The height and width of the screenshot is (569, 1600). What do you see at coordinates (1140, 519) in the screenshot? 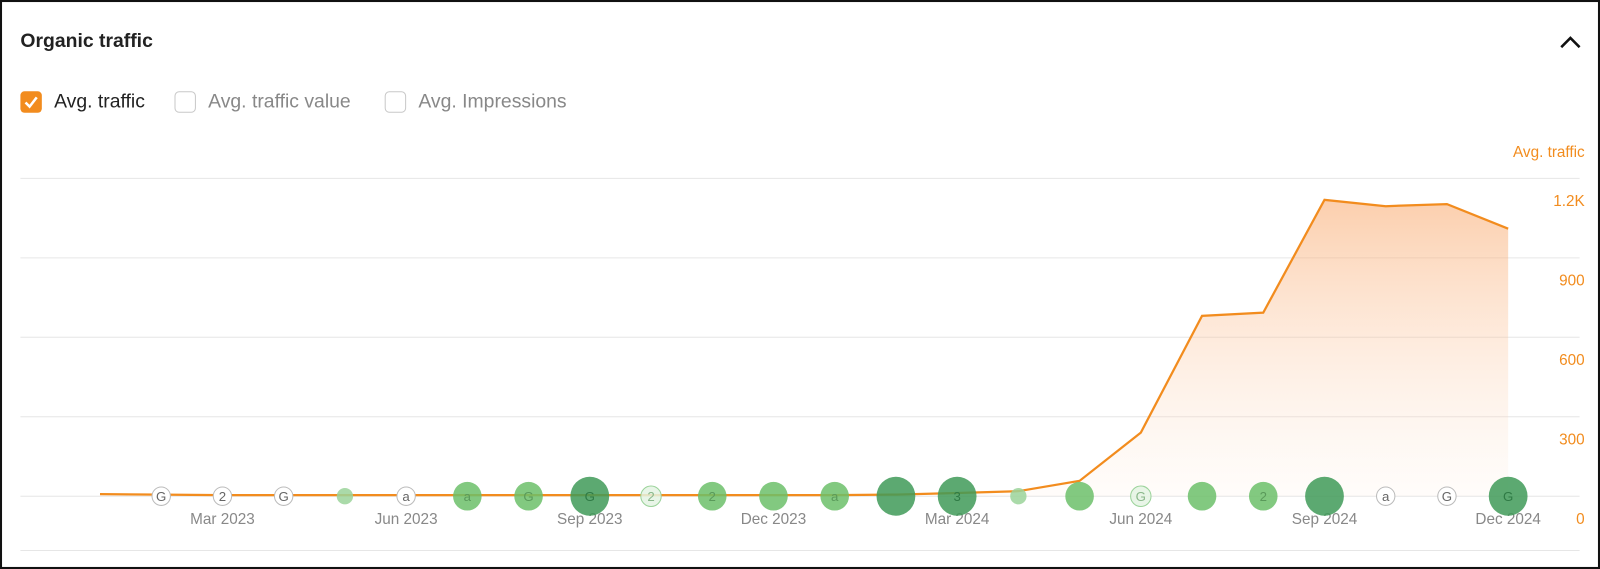
I see `x-tick-label: Jun 2024` at bounding box center [1140, 519].